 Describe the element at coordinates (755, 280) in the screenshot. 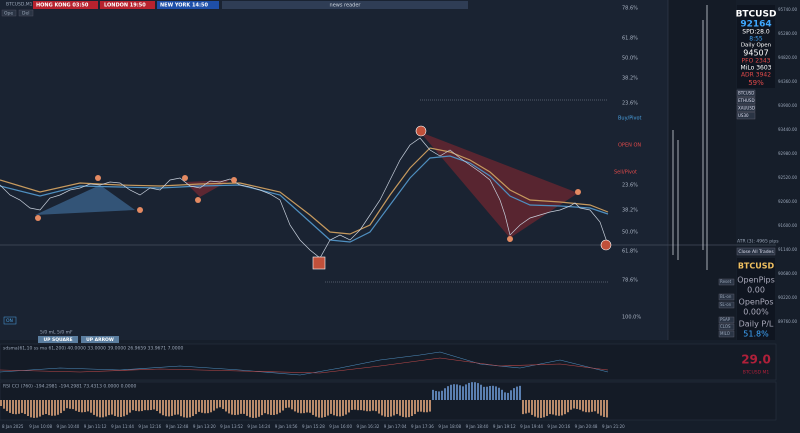

I see `trade: OpenPips` at that location.